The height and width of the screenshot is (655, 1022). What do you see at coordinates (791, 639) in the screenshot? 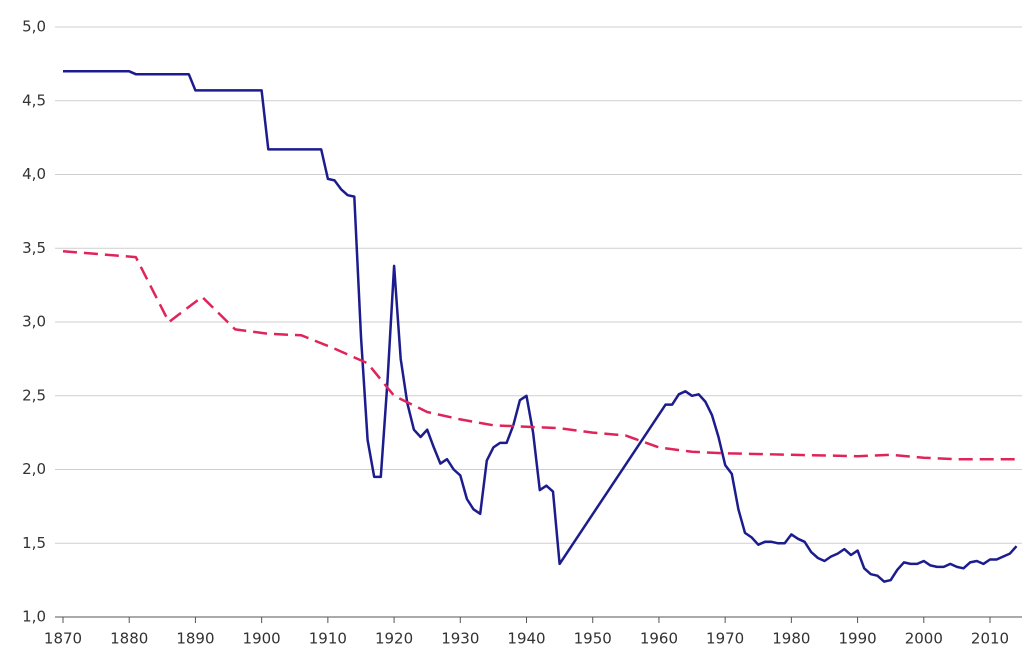
I see `x-tick-label: 1980` at bounding box center [791, 639].